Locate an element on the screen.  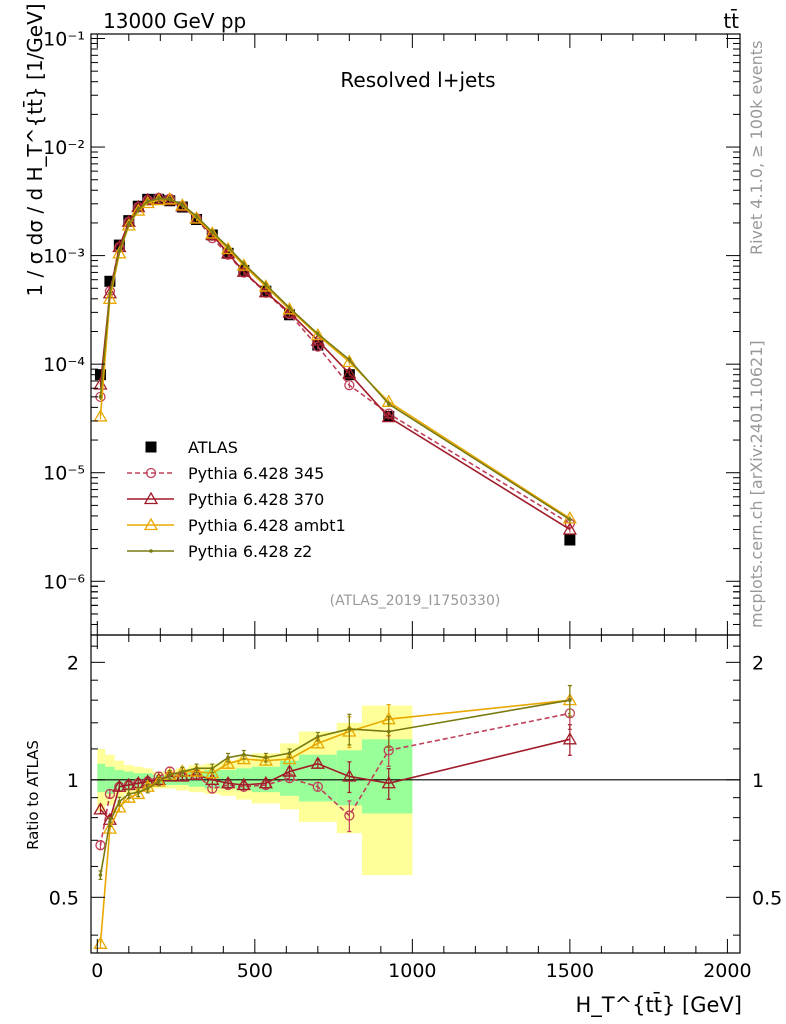
ratio-y-tick-label: 2 is located at coordinates (73, 663).